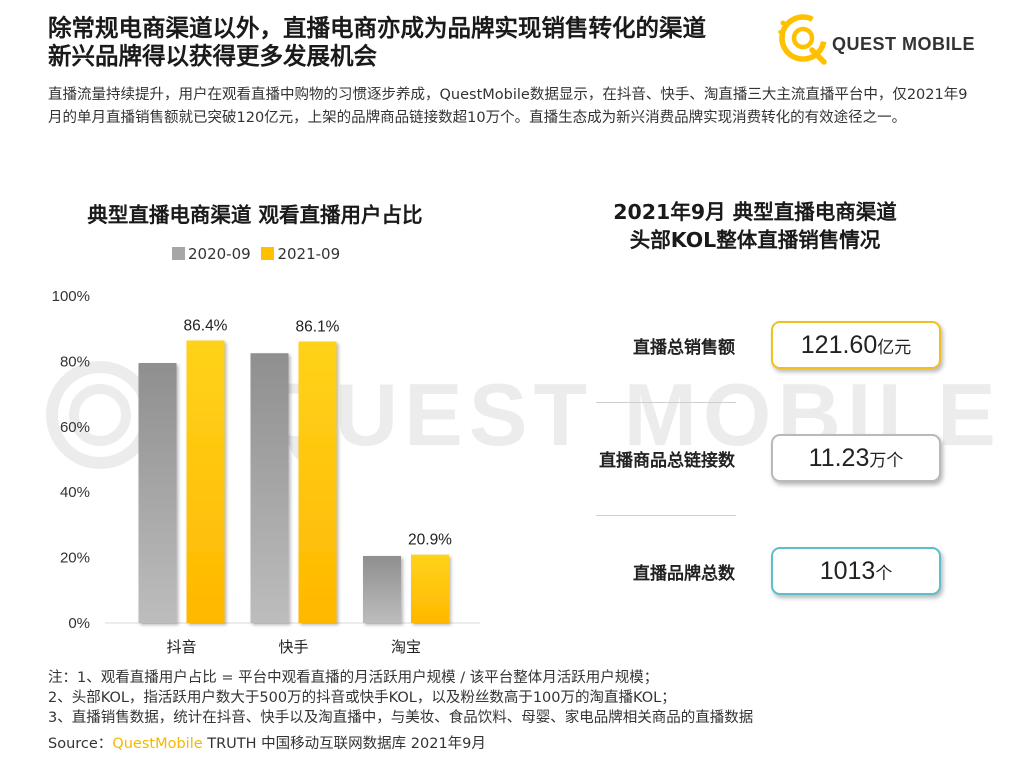 Image resolution: width=1024 pixels, height=768 pixels. Describe the element at coordinates (178, 253) in the screenshot. I see `legend-swatch-2020` at that location.